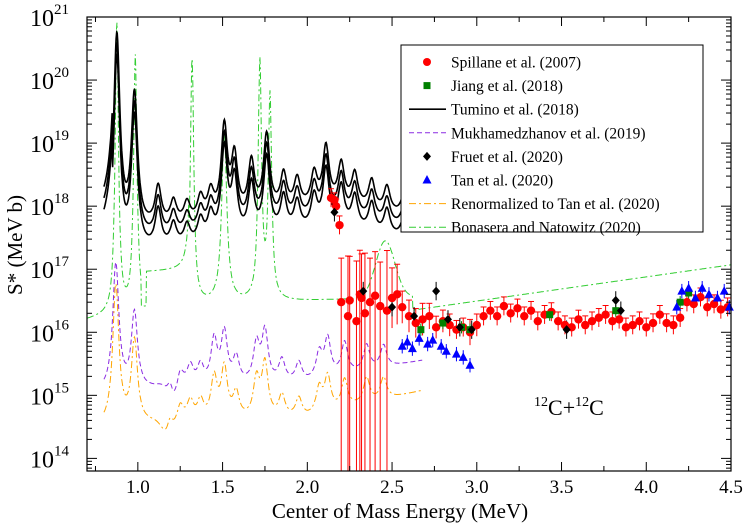  What do you see at coordinates (138, 487) in the screenshot?
I see `x-tick-label: 1.0` at bounding box center [138, 487].